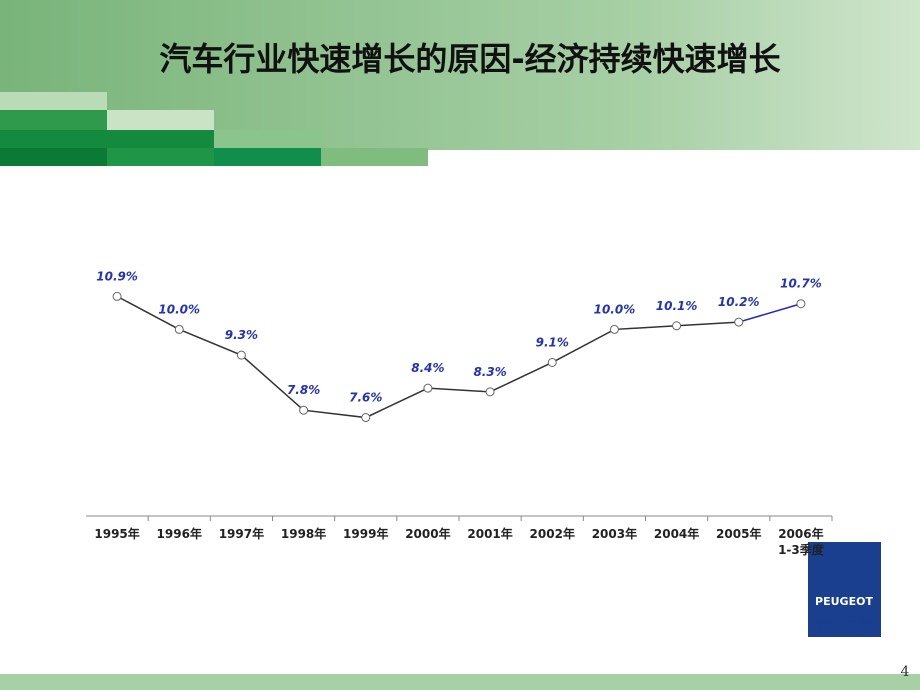 The width and height of the screenshot is (920, 690). Describe the element at coordinates (428, 534) in the screenshot. I see `x-tick-label: 2000年` at that location.